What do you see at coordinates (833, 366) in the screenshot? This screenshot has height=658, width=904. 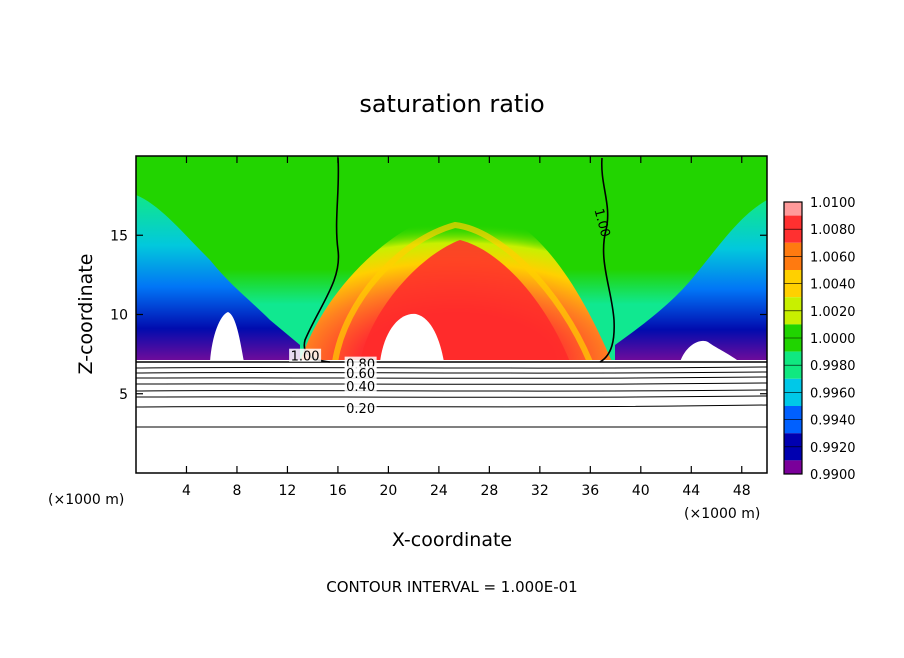 I see `colorbar-label: 0.9980` at bounding box center [833, 366].